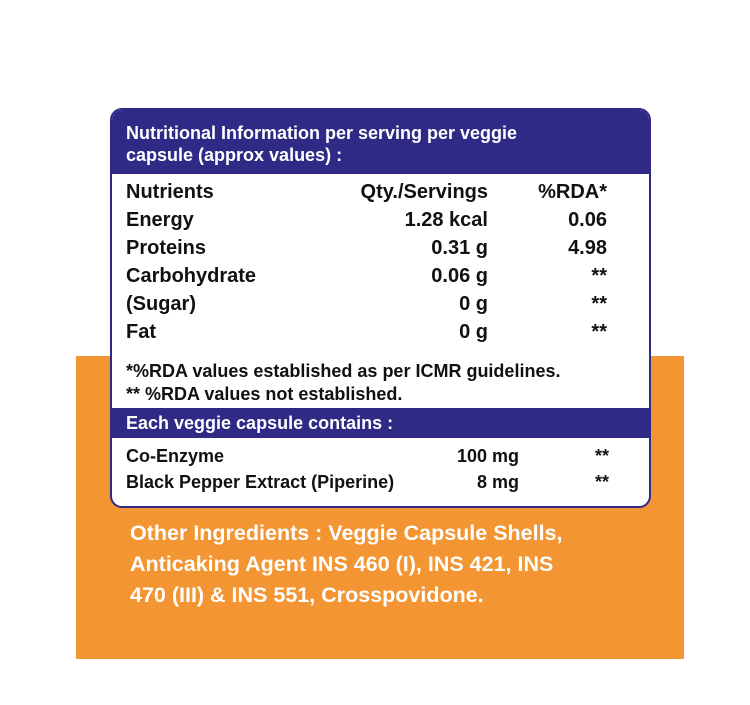 The image size is (750, 705). What do you see at coordinates (175, 456) in the screenshot?
I see `ingredient-name: Co-Enzyme` at bounding box center [175, 456].